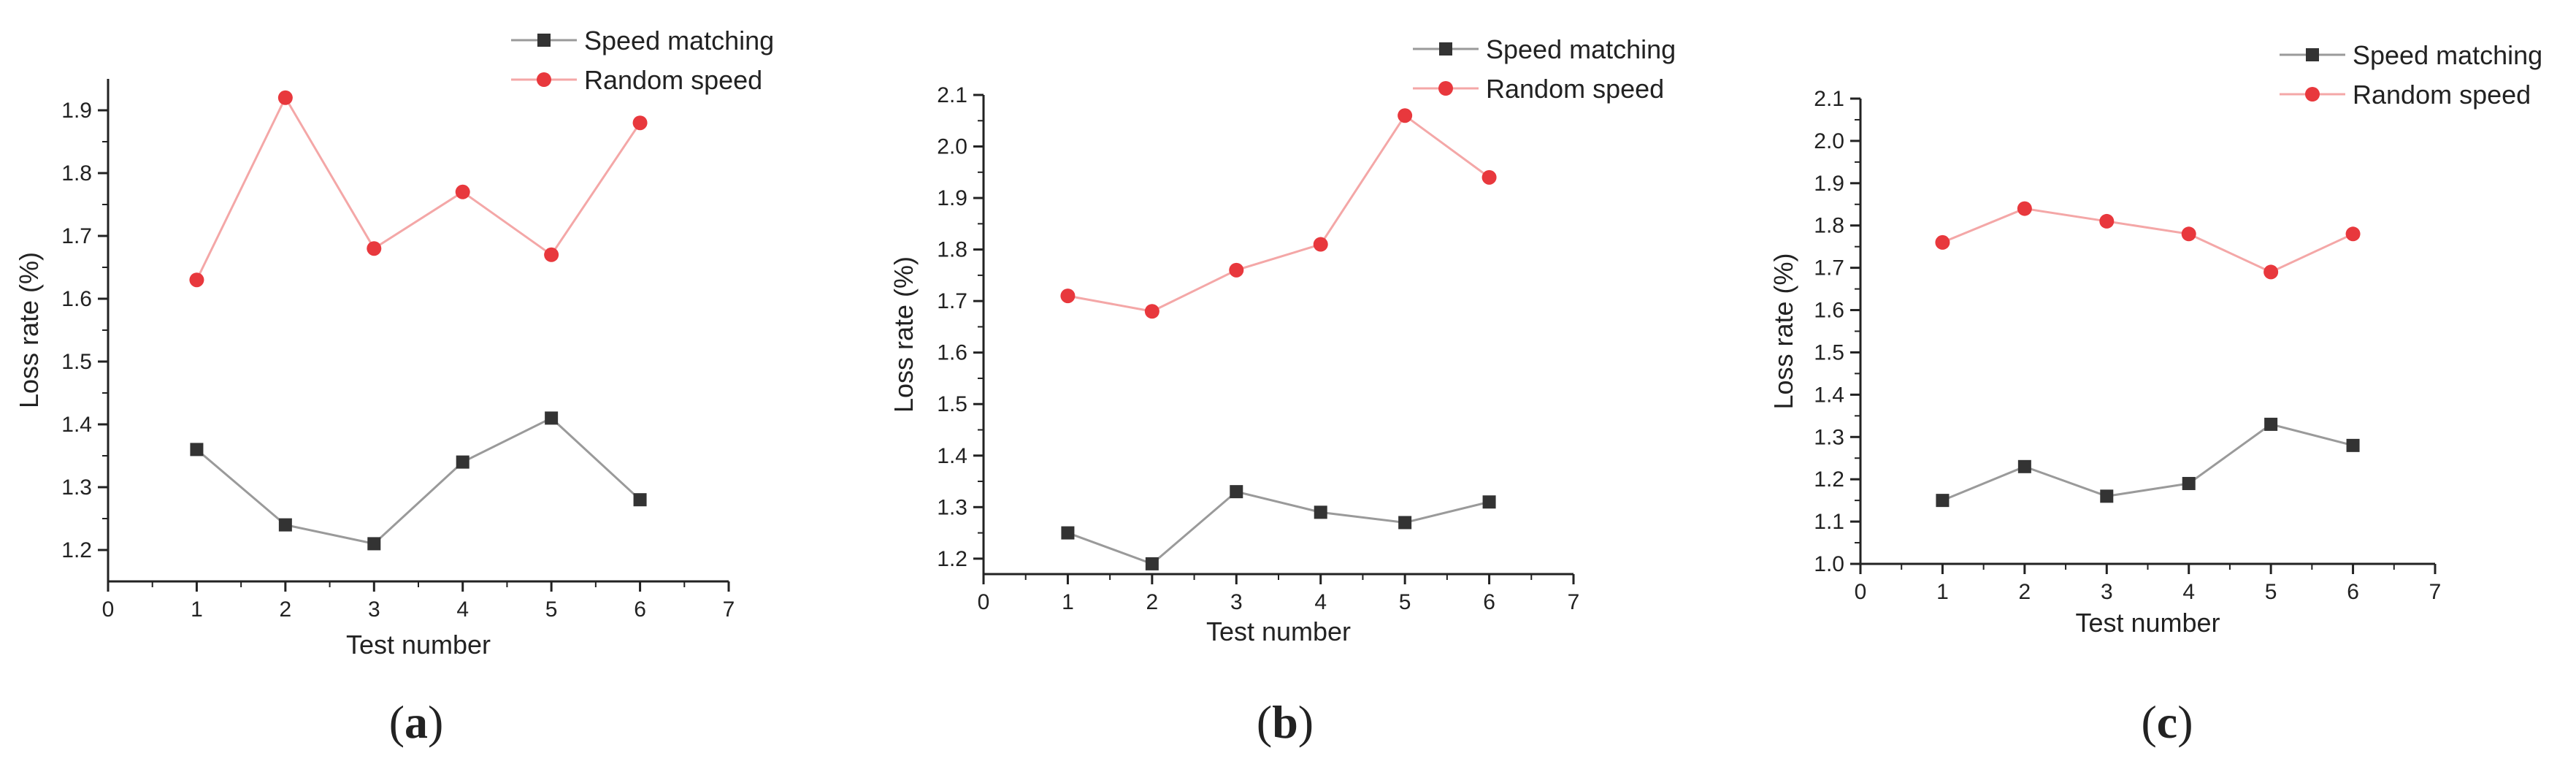  What do you see at coordinates (1285, 722) in the screenshot?
I see `panel-label: (b)` at bounding box center [1285, 722].